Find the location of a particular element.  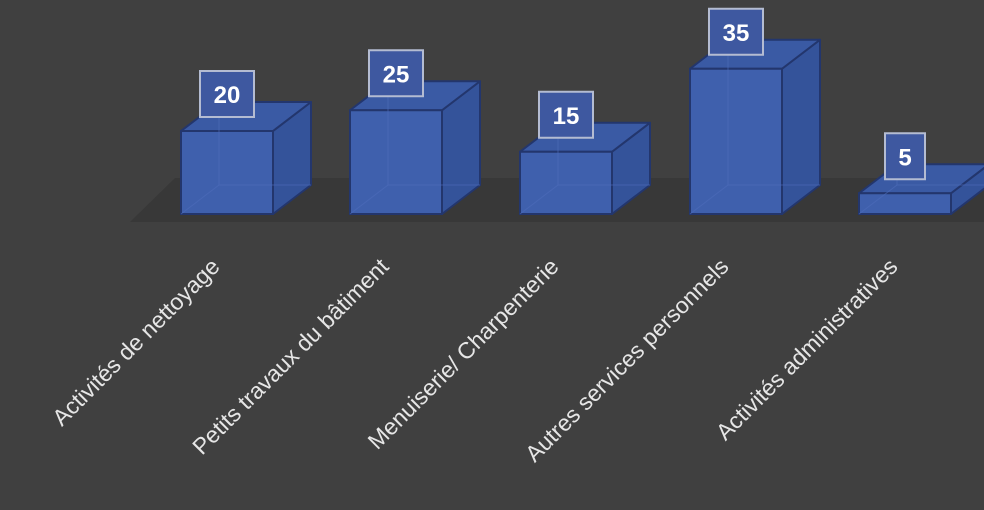

data-label: 15 is located at coordinates (566, 114).